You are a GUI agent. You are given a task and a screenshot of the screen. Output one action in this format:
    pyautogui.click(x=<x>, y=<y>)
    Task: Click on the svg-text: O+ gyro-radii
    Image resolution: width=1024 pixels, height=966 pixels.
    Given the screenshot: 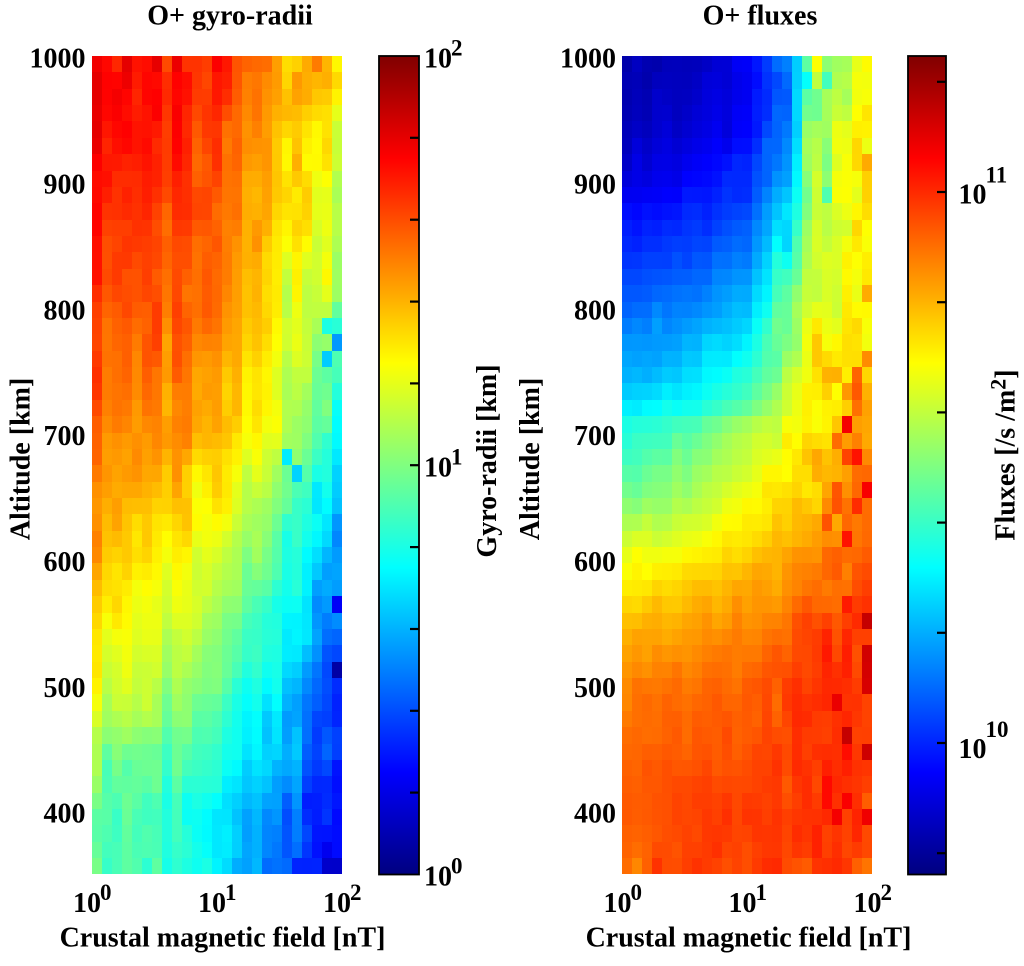 What is the action you would take?
    pyautogui.click(x=230, y=16)
    